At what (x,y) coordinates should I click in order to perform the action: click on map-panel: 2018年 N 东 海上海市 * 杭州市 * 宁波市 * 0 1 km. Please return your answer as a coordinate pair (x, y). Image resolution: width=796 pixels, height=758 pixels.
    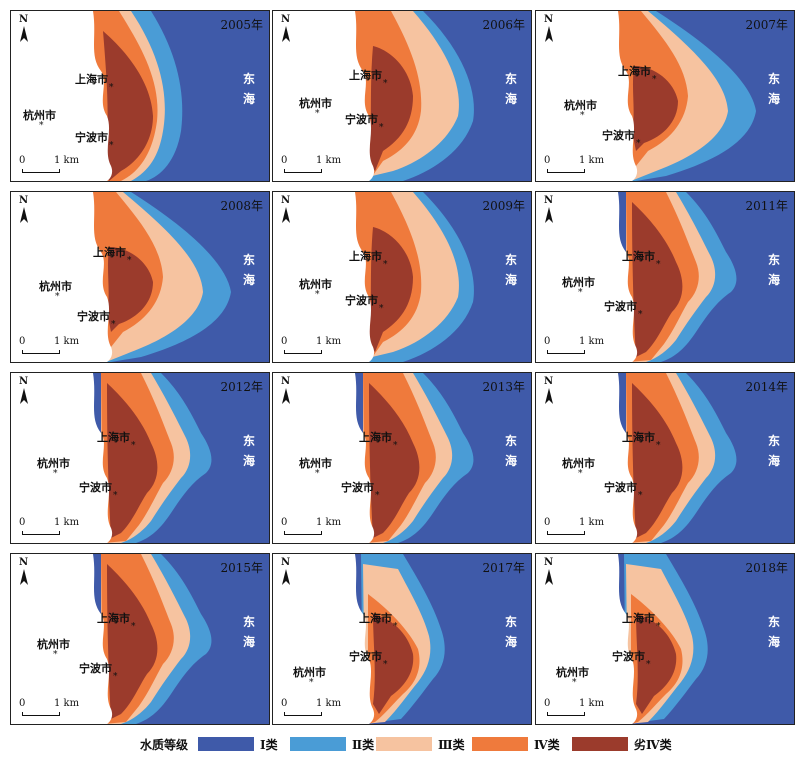
    Looking at the image, I should click on (665, 639).